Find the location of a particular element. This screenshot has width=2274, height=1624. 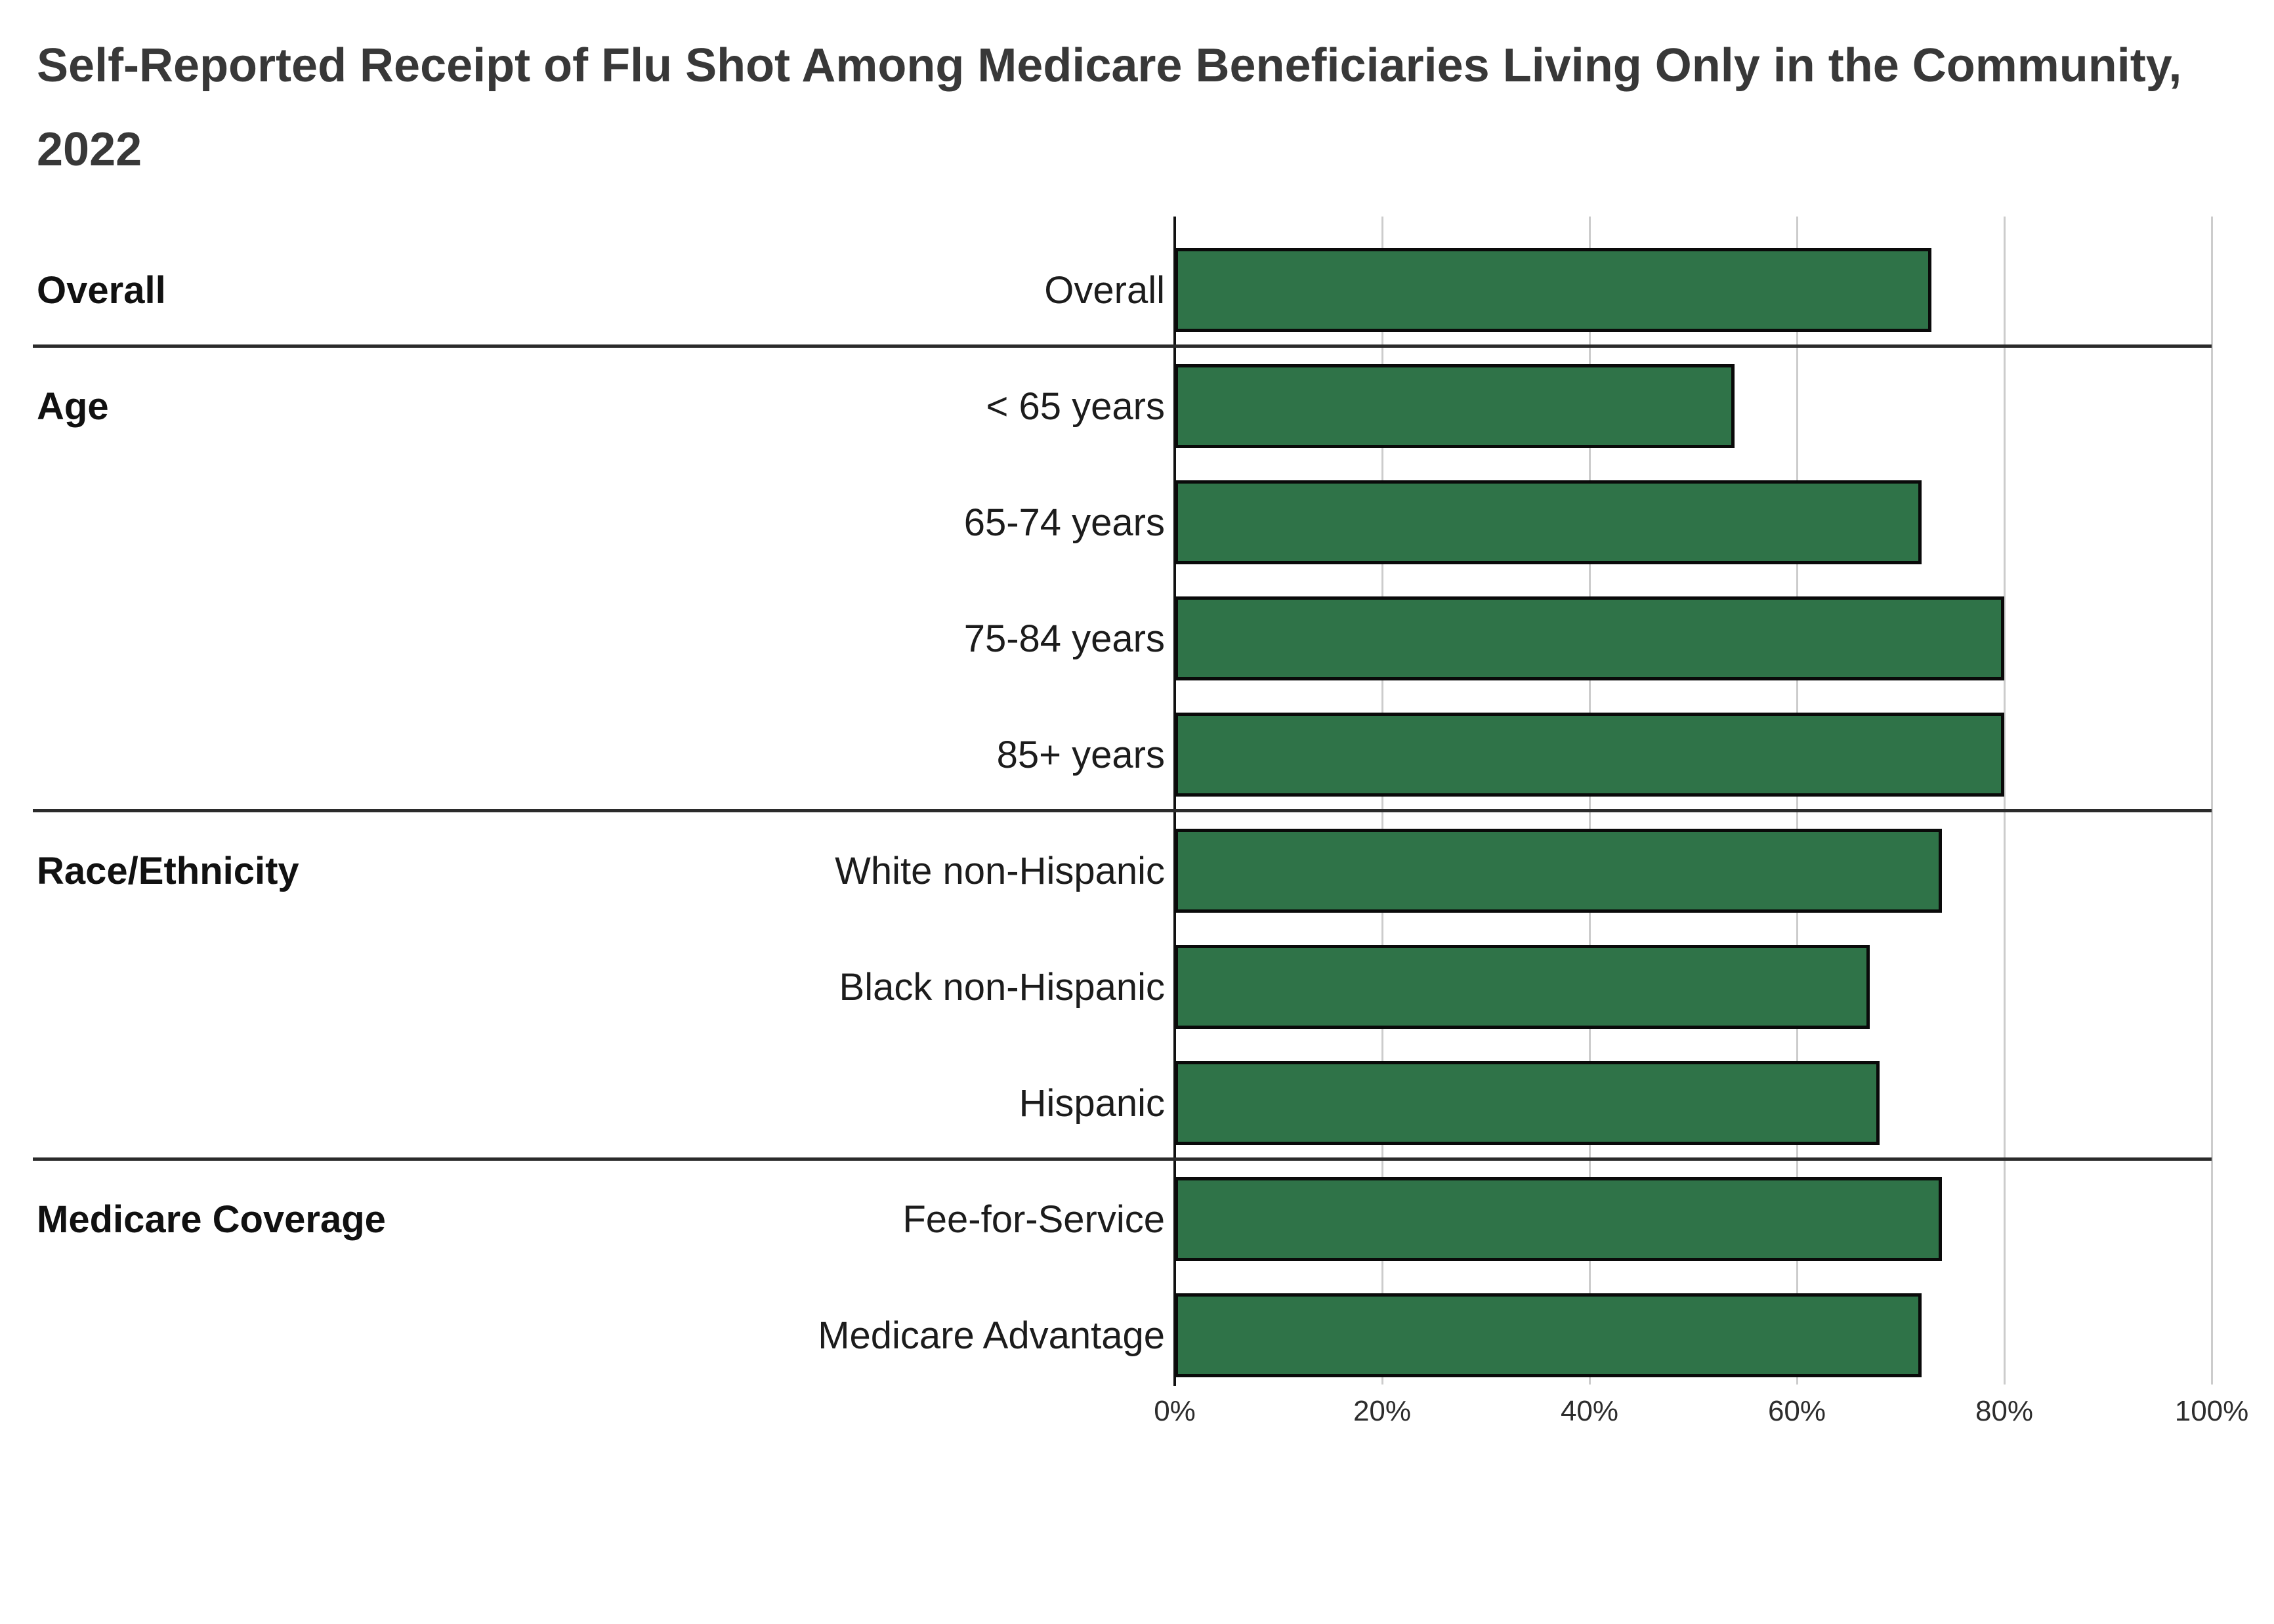

row-label-under-65: < 65 years is located at coordinates (1075, 406).